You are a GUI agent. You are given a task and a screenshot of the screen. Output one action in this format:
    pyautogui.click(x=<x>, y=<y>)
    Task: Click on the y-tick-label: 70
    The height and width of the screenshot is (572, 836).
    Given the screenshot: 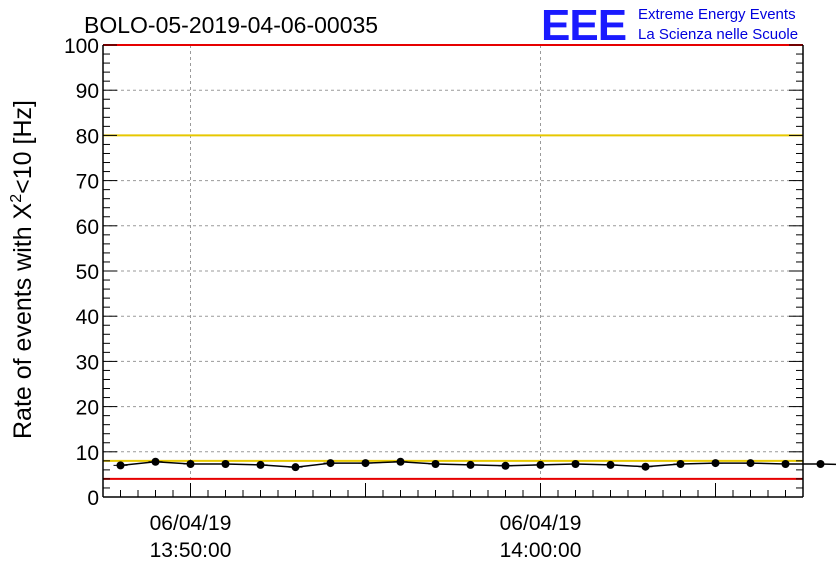 What is the action you would take?
    pyautogui.click(x=87, y=182)
    